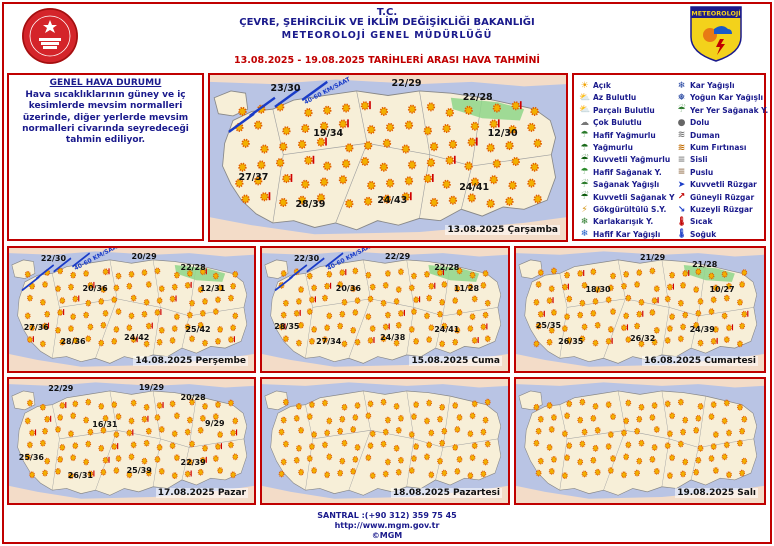 The height and width of the screenshot is (546, 774). What do you see at coordinates (387, 525) in the screenshot?
I see `footer-url: http://www.mgm.gov.tr` at bounding box center [387, 525].